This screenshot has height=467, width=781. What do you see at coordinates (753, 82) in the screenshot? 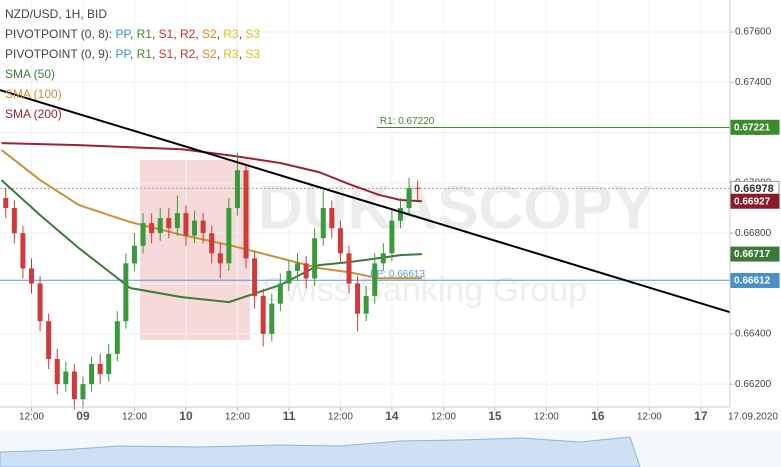
I see `y-tick-label: 0.67400` at bounding box center [753, 82].